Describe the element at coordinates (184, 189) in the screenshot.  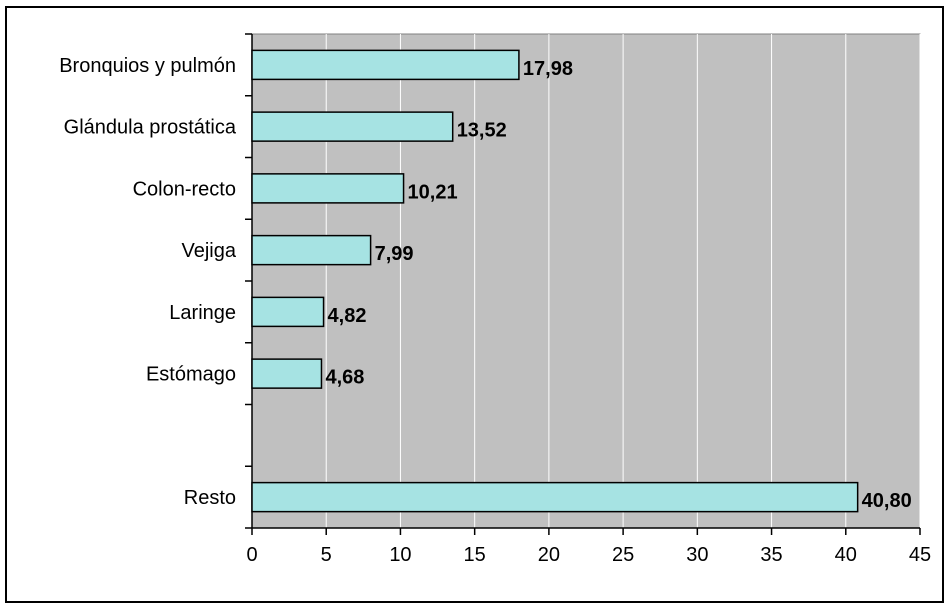
I see `category-label: Colon-recto` at that location.